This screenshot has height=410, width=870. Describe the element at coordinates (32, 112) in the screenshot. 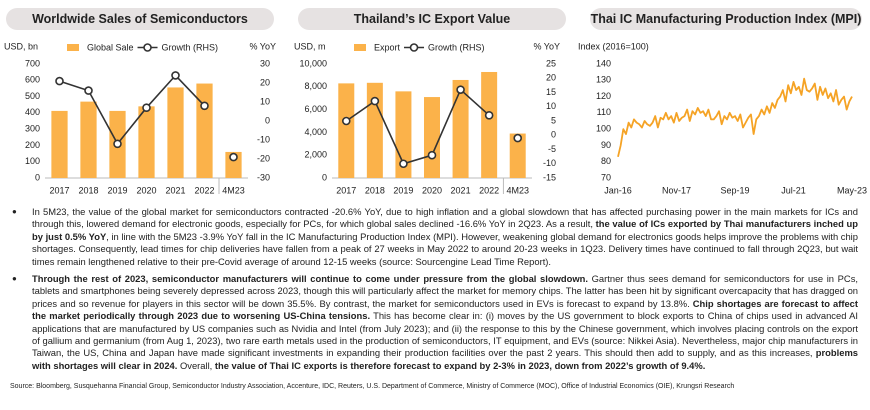

I see `y-tick-label: 400` at that location.